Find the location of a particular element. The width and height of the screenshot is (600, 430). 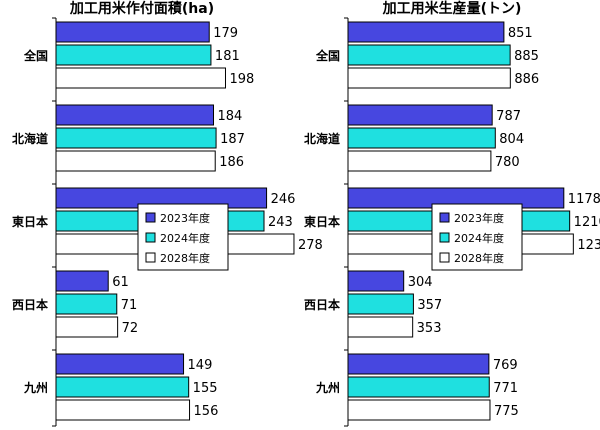

data-label-nishi-nihon-2023: 61 is located at coordinates (120, 282).